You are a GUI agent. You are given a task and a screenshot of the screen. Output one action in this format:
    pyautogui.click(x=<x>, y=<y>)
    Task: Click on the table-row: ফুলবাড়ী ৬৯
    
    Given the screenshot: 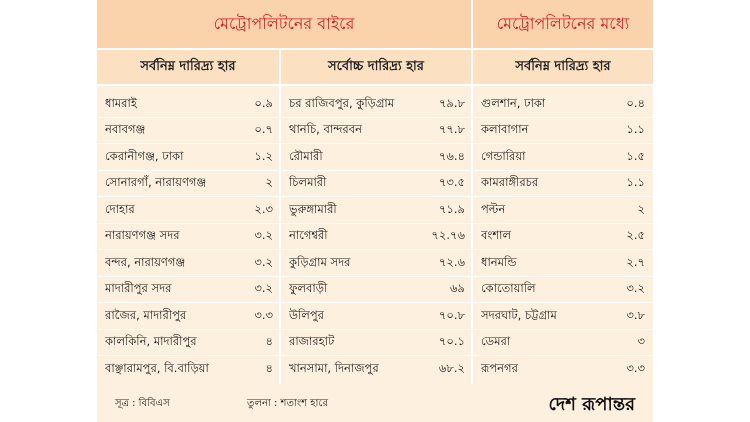 What is the action you would take?
    pyautogui.click(x=377, y=290)
    